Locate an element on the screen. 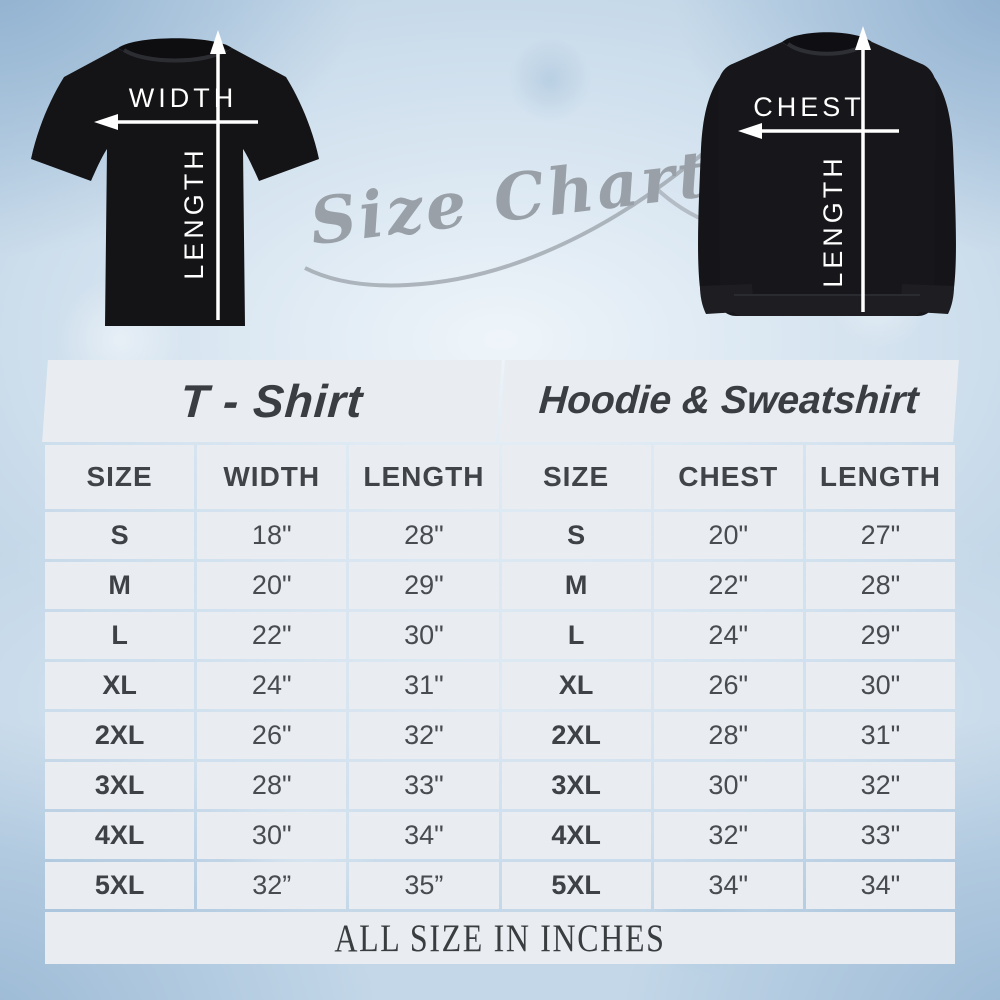 The width and height of the screenshot is (1000, 1000). table-cell: 27" is located at coordinates (880, 535).